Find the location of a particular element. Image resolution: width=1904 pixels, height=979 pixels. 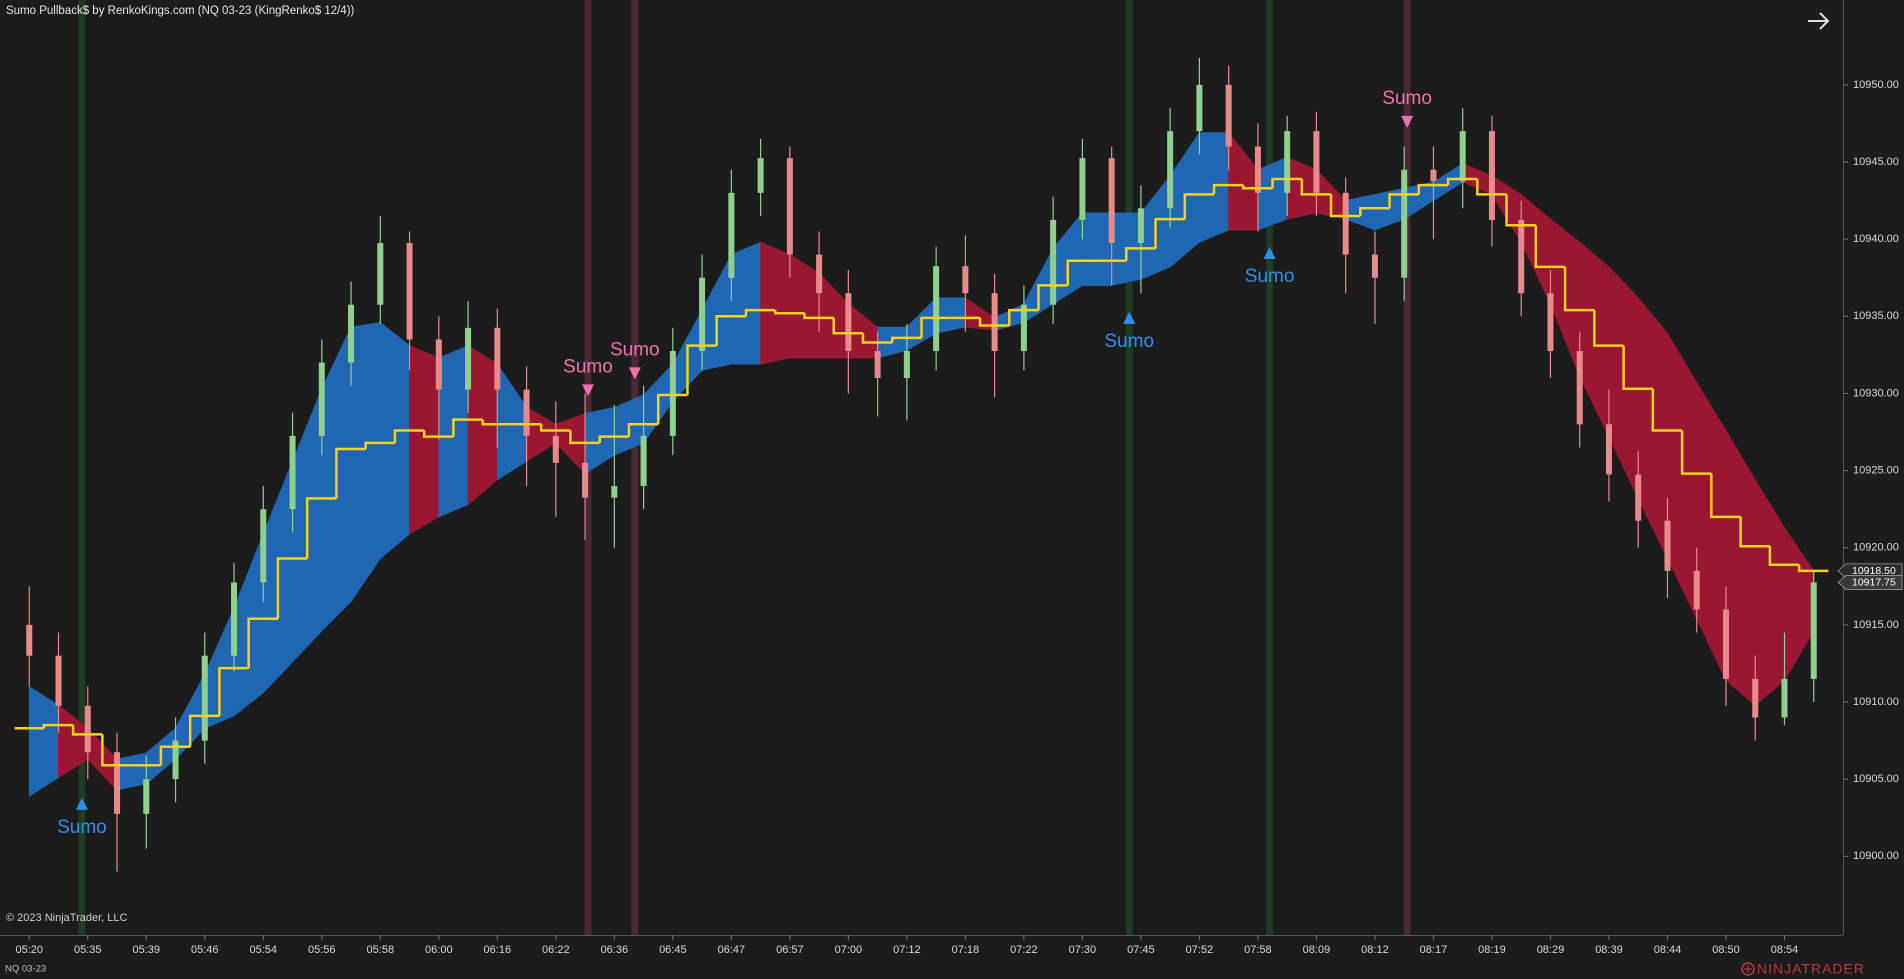

x-tick-label: 07:58 is located at coordinates (1258, 950).